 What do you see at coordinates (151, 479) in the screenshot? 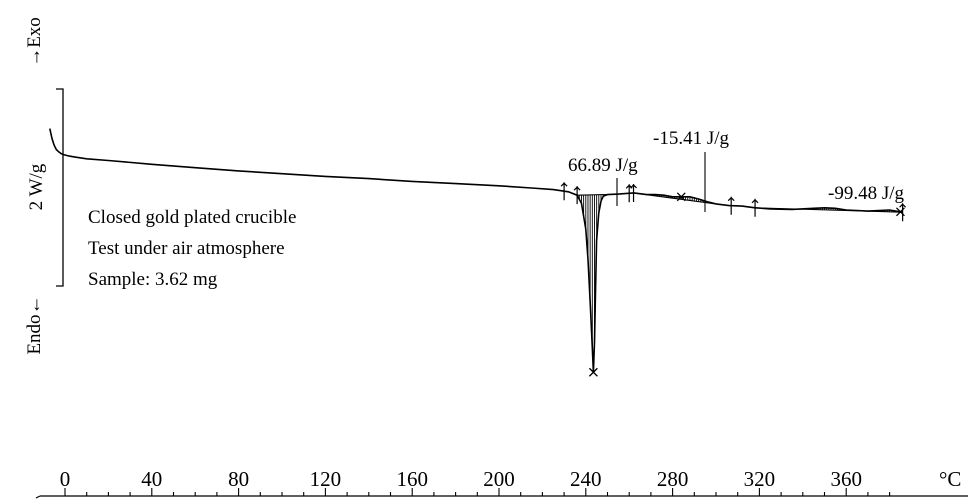
I see `x-tick-label: 40` at bounding box center [151, 479].